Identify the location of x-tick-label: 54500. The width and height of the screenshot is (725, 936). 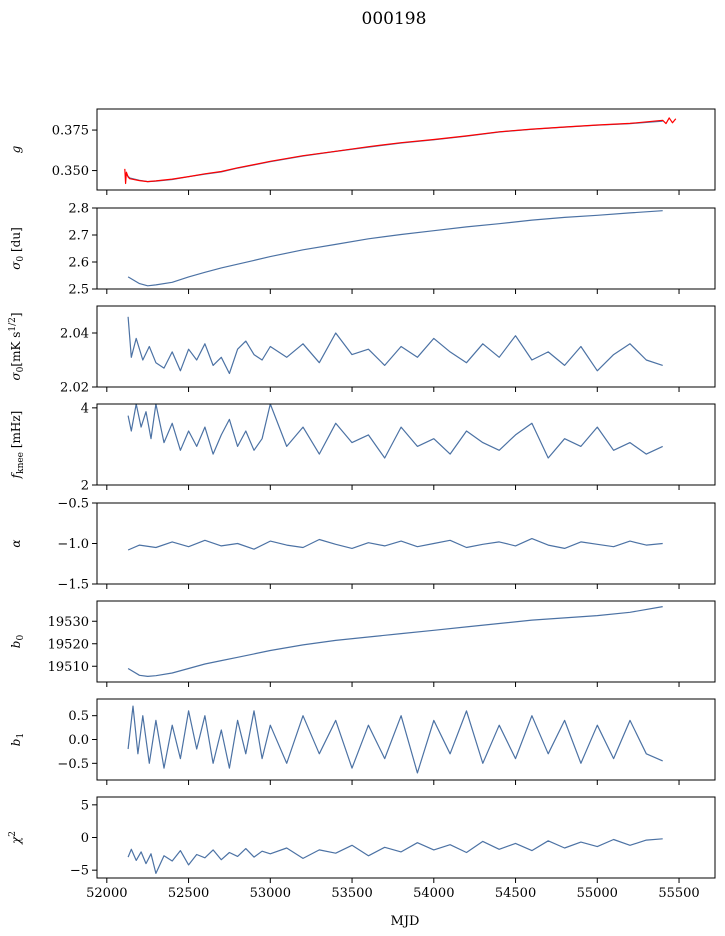
(515, 893).